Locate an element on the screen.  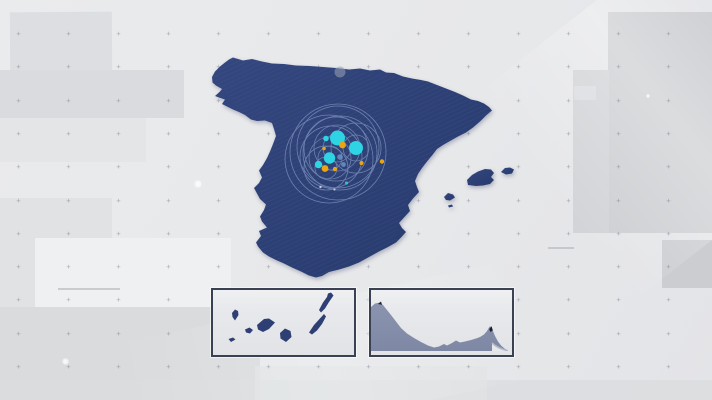
event-markers is located at coordinates (349, 128).